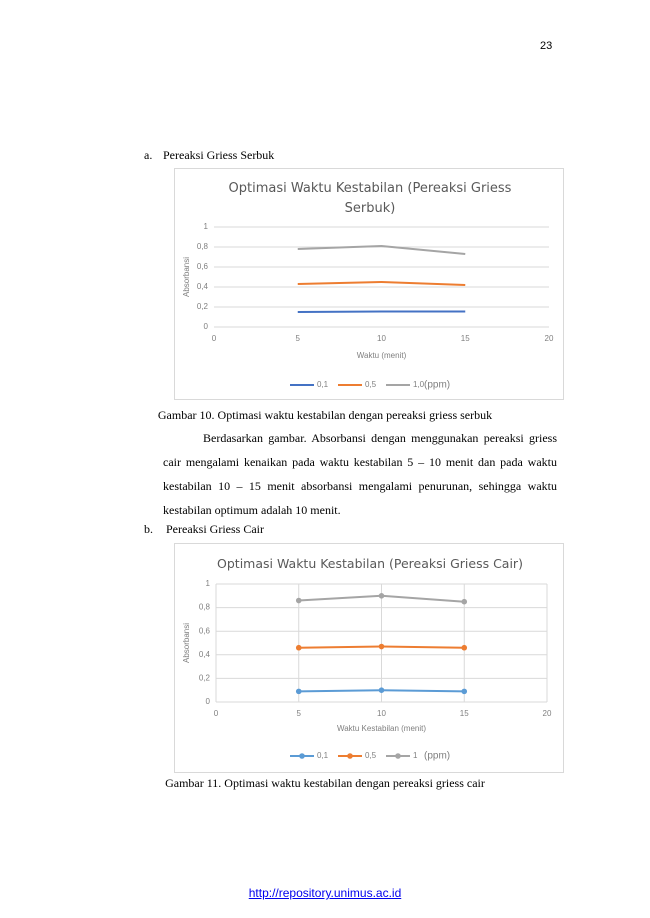 The image size is (650, 918). What do you see at coordinates (546, 46) in the screenshot?
I see `page-number: 23` at bounding box center [546, 46].